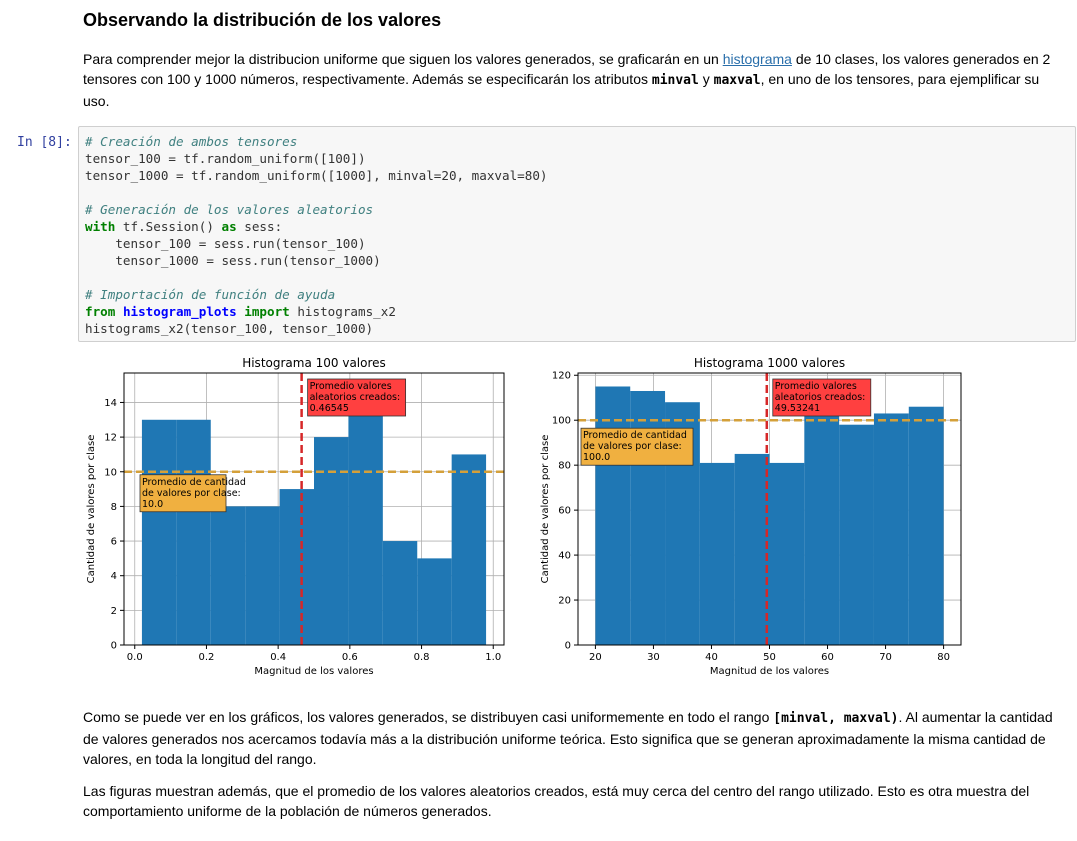 This screenshot has height=841, width=1077. What do you see at coordinates (342, 311) in the screenshot?
I see `code-line: histograms_x2` at bounding box center [342, 311].